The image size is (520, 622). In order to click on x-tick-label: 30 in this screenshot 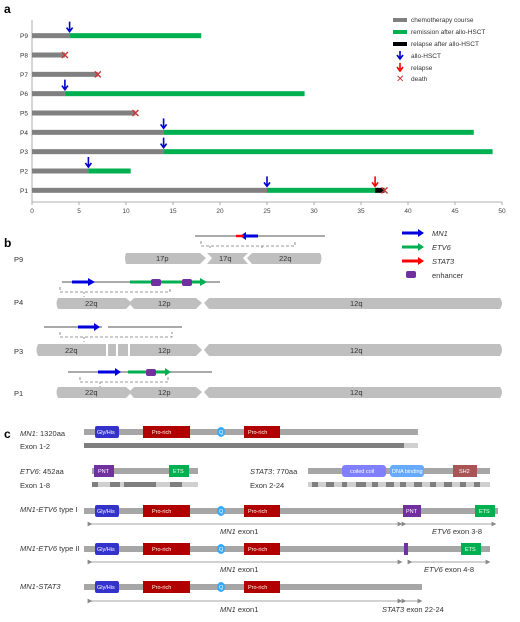, I will do `click(314, 211)`.